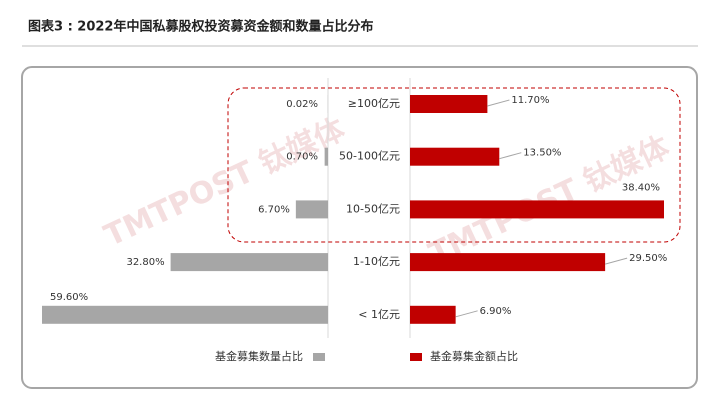 The height and width of the screenshot is (405, 720). What do you see at coordinates (542, 153) in the screenshot?
I see `value-label: 13.50%` at bounding box center [542, 153].